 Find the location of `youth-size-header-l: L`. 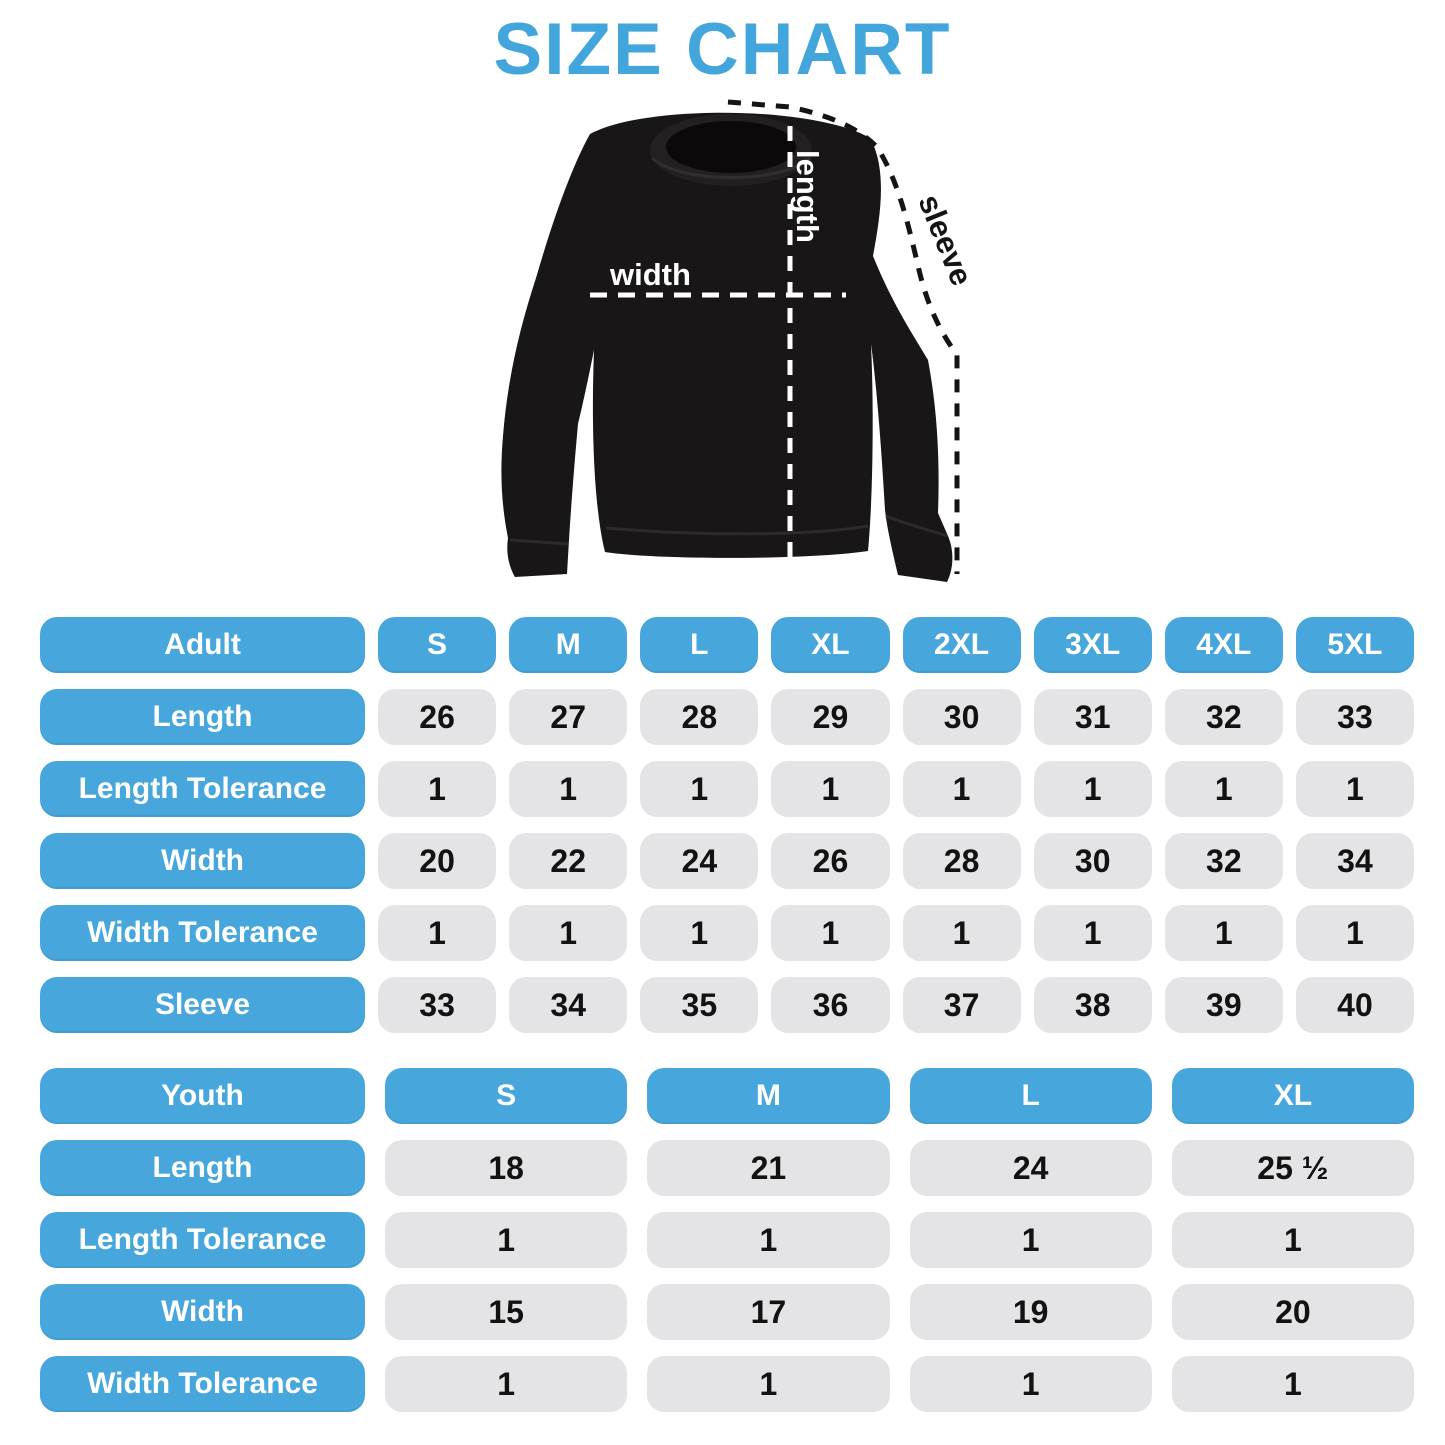

youth-size-header-l: L is located at coordinates (1030, 1096).